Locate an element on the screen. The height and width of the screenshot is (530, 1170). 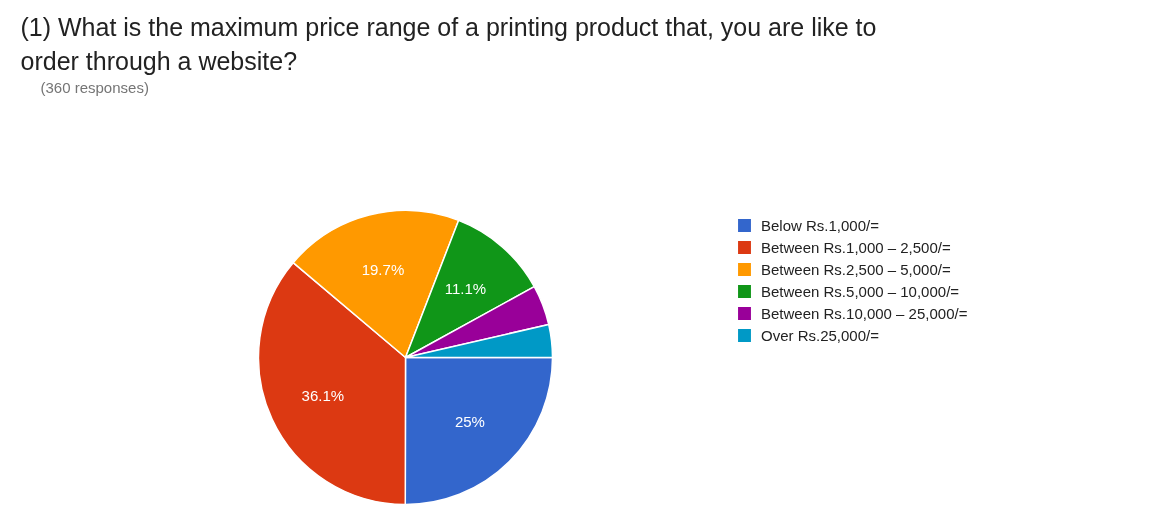
chart-title: (1) What is the maximum price range of a printing product that, you are like to order through a website? is located at coordinates (448, 43).